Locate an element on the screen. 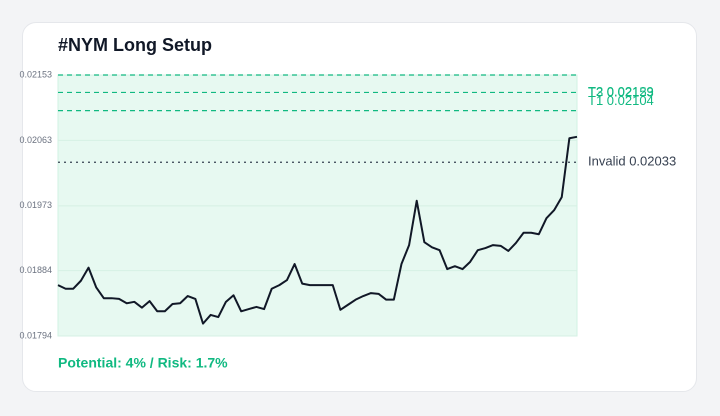 Image resolution: width=720 pixels, height=416 pixels. chart-title: #NYM Long Setup is located at coordinates (135, 45).